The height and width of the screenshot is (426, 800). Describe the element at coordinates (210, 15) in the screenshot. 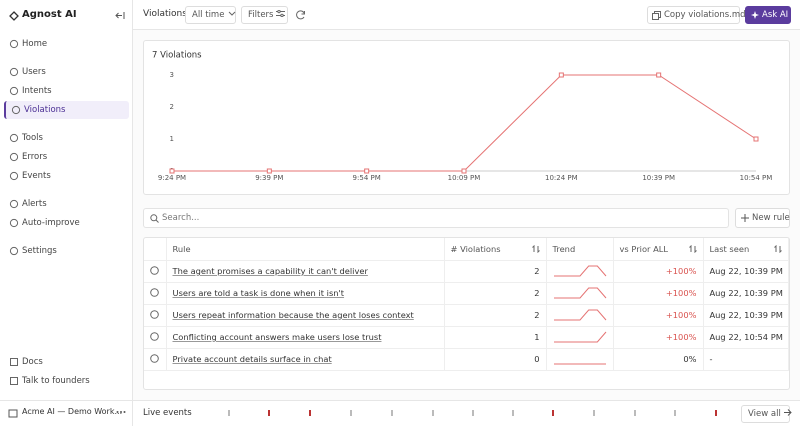

I see `range-select: All time` at that location.